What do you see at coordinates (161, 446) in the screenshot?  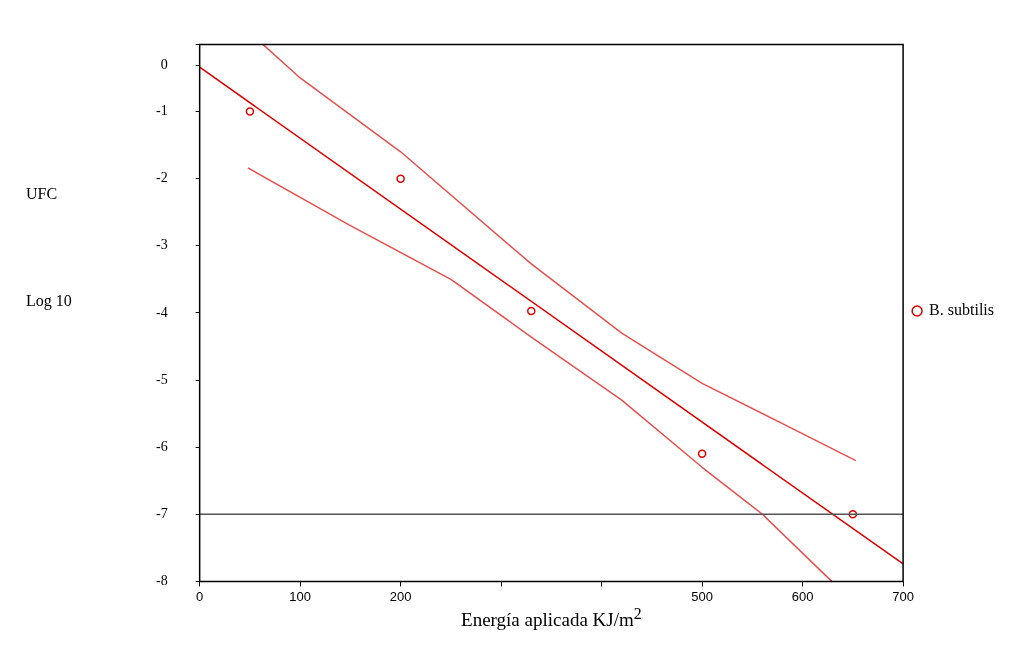 I see `y-tick-label: -6` at bounding box center [161, 446].